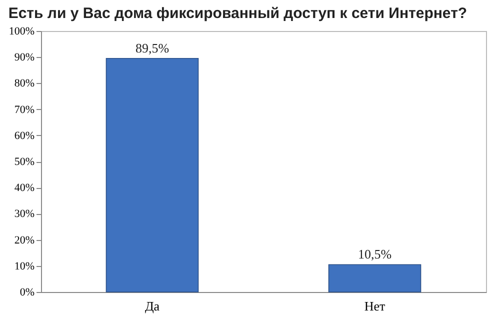 Image resolution: width=500 pixels, height=321 pixels. Describe the element at coordinates (375, 254) in the screenshot. I see `data-label: 10,5%` at that location.